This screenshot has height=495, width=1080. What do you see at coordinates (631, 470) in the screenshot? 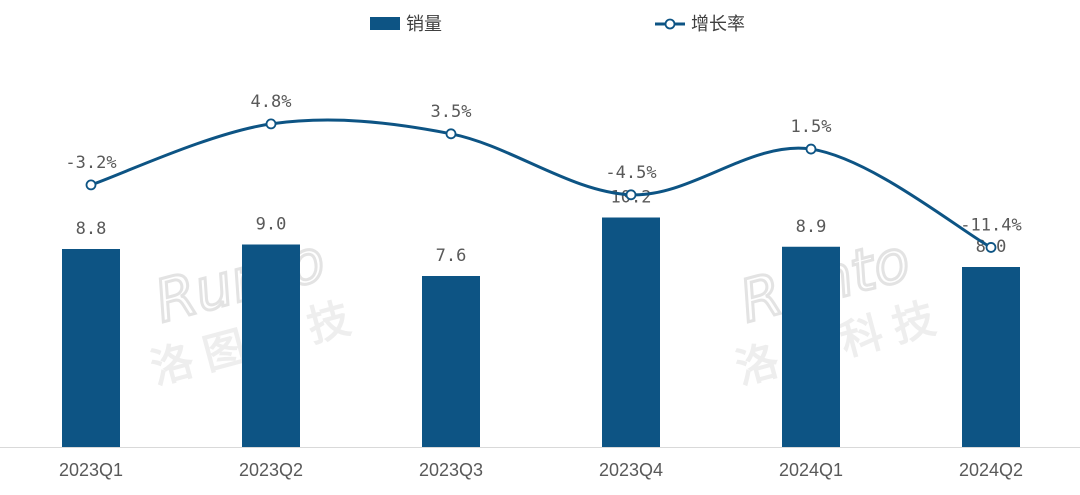
I see `x-tick-2023Q4: 2023Q4` at bounding box center [631, 470].